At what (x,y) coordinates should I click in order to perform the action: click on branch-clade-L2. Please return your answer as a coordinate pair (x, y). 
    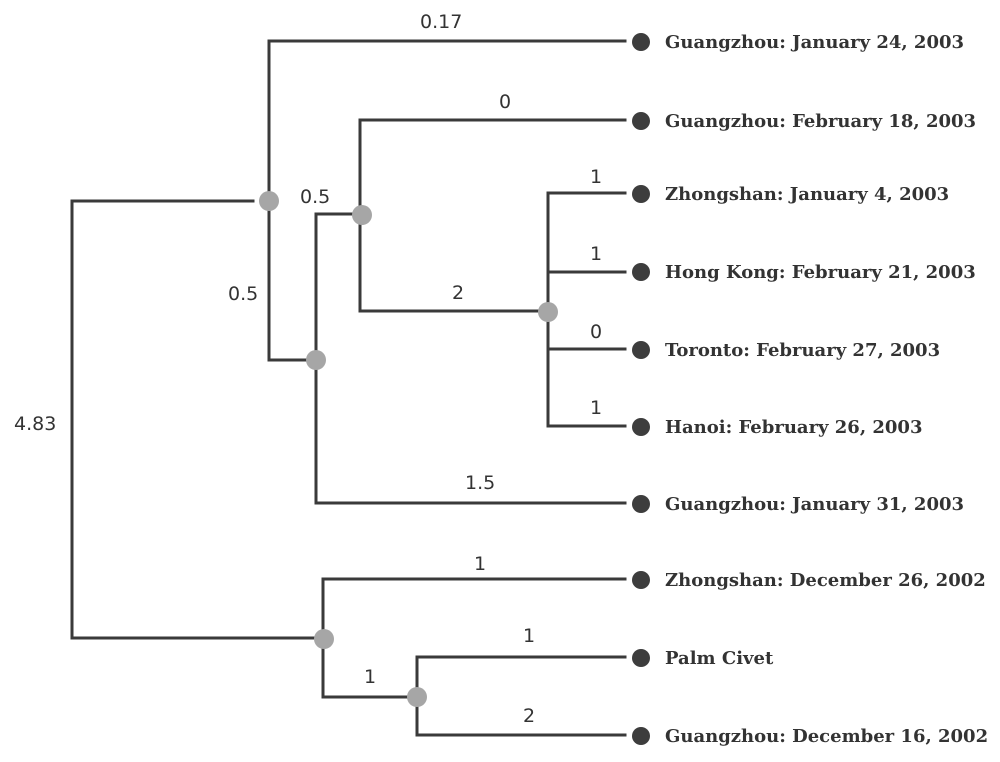
    Looking at the image, I should click on (492, 167).